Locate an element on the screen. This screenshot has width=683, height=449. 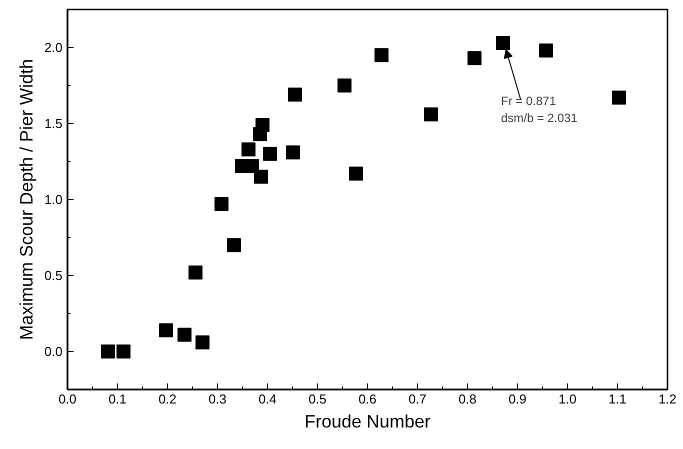
x-tick-label: 0.7 is located at coordinates (417, 399).